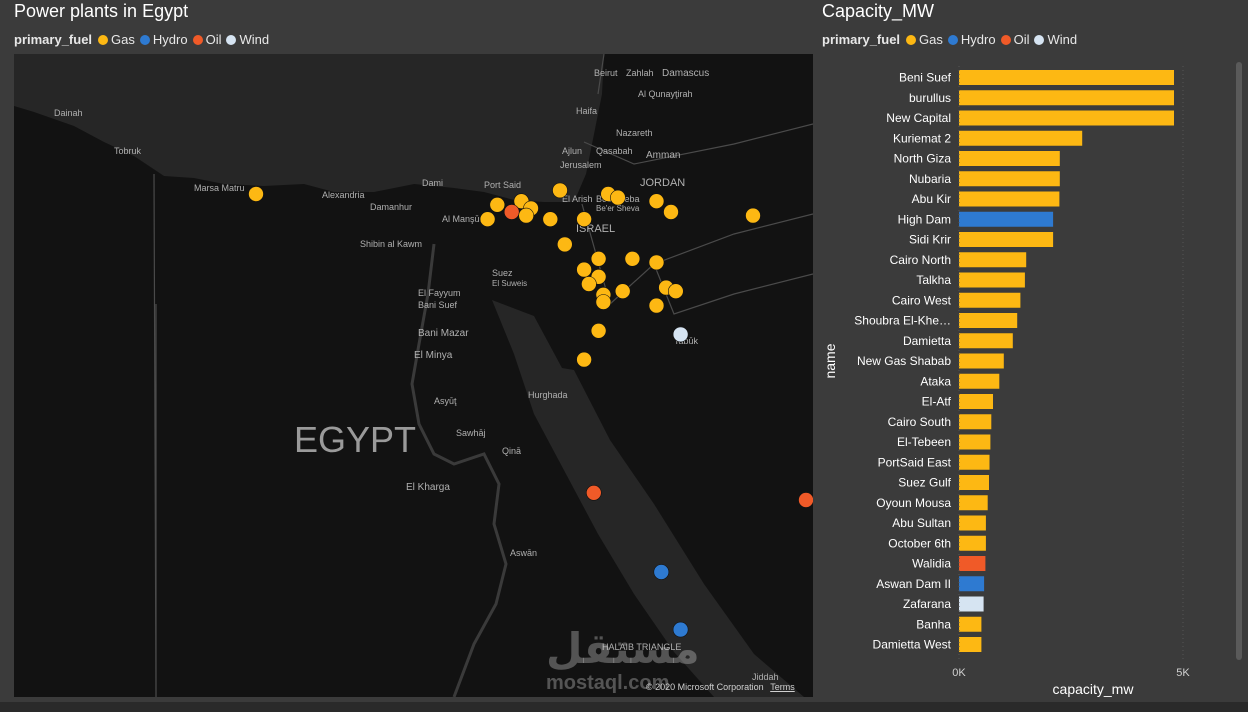  I want to click on bar-legend-oil: Oil, so click(1014, 39).